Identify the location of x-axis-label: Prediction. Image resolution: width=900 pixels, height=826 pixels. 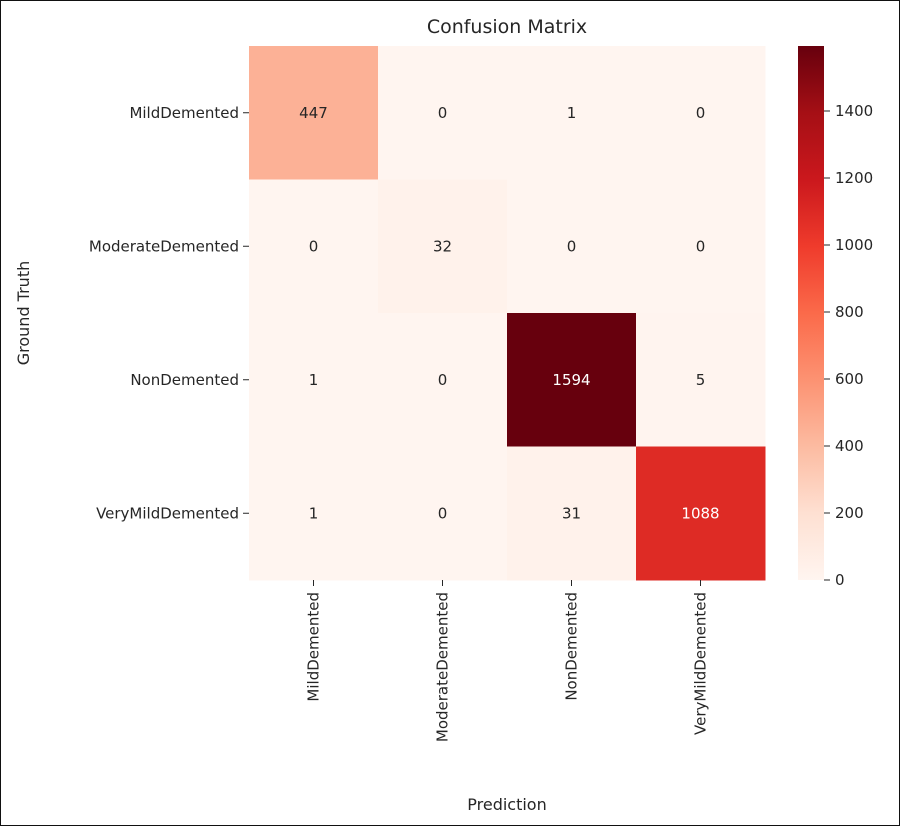
(506, 804).